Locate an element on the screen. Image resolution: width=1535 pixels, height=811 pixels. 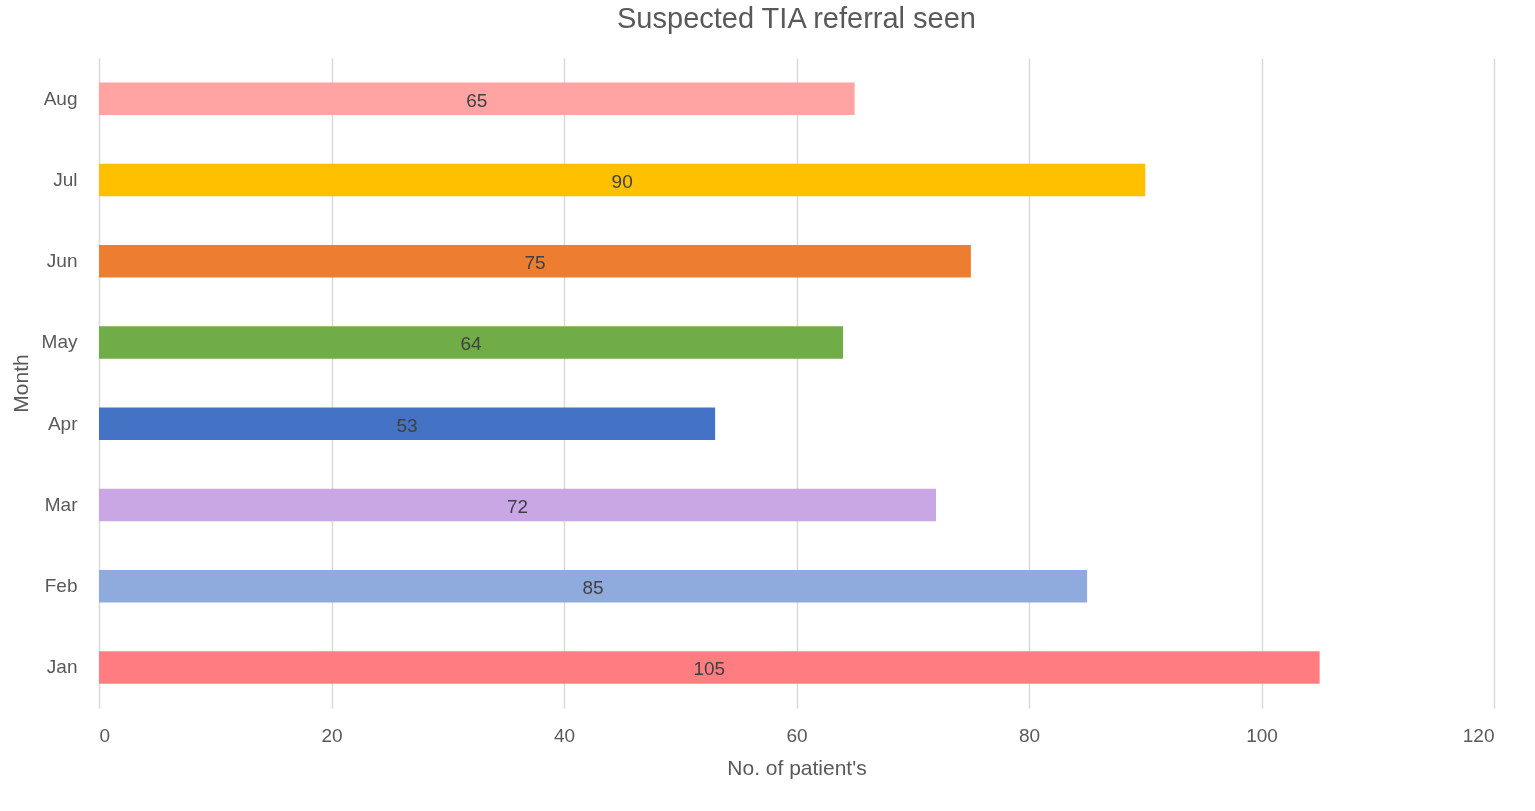
y-tick-label: Apr is located at coordinates (63, 423).